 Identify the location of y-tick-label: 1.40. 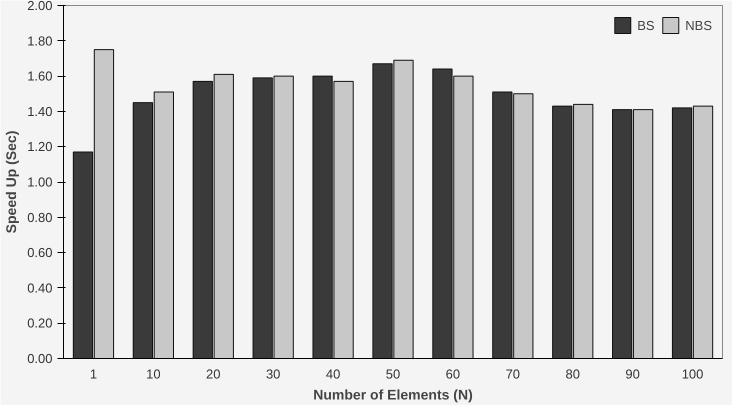
(40, 111).